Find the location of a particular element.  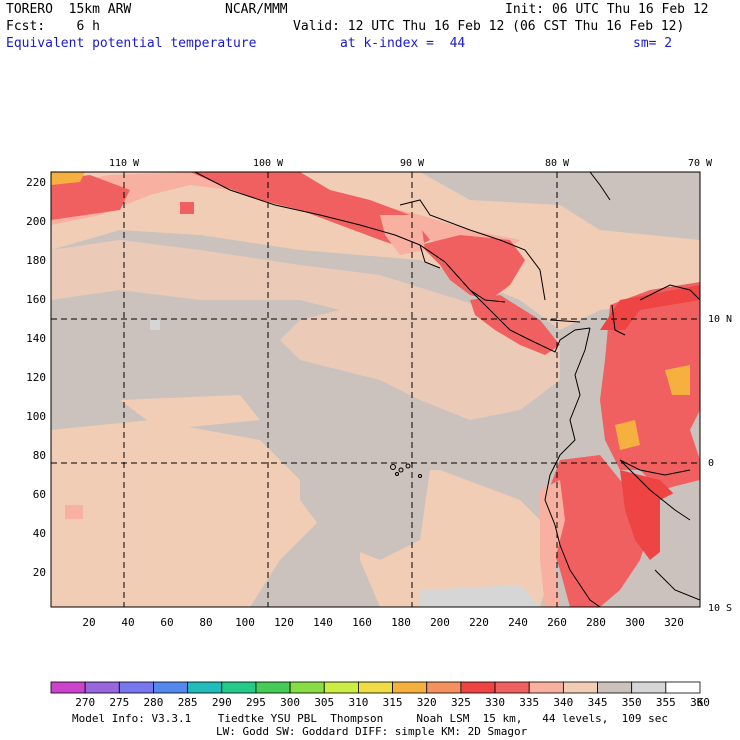

colorbar-label: 285 is located at coordinates (188, 702).